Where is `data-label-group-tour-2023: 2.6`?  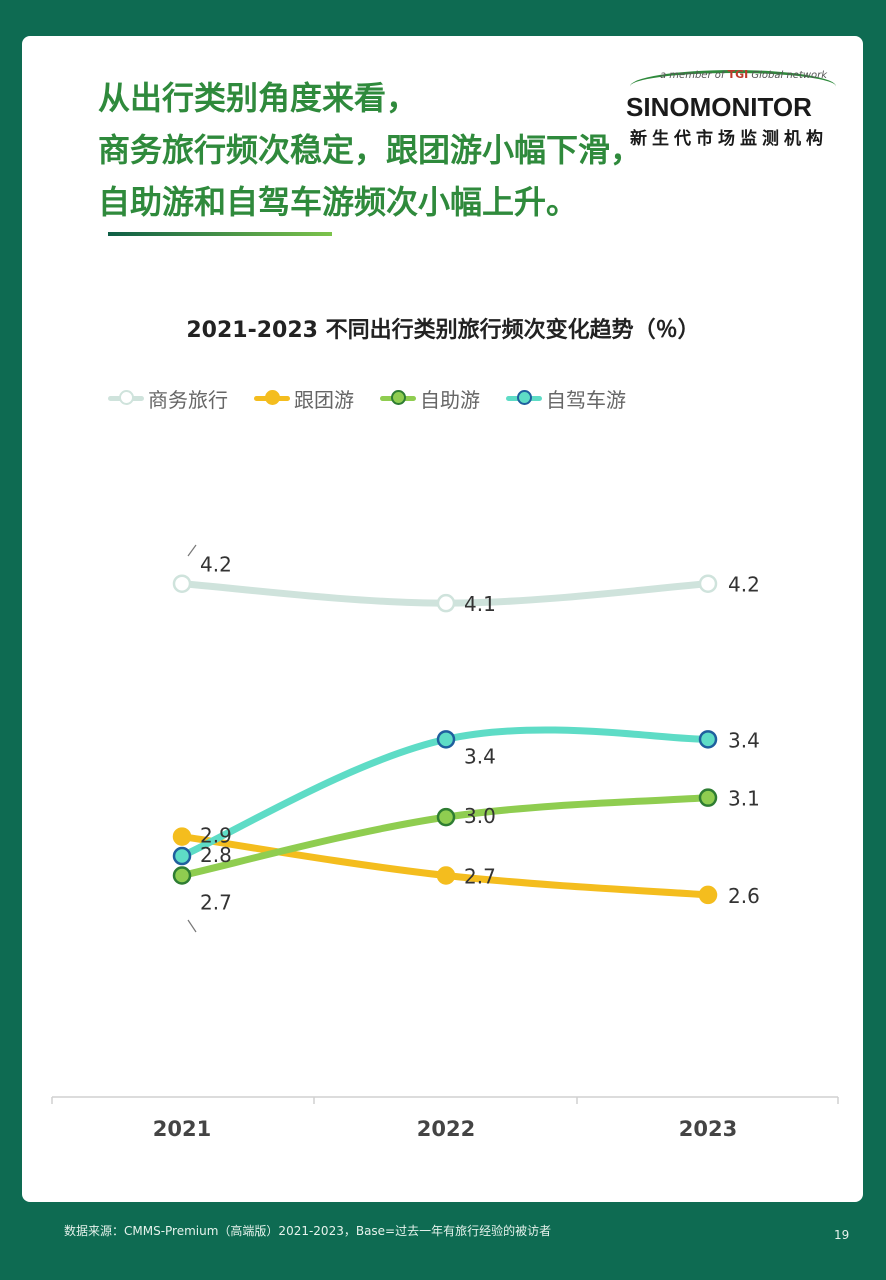
data-label-group-tour-2023: 2.6 is located at coordinates (744, 896).